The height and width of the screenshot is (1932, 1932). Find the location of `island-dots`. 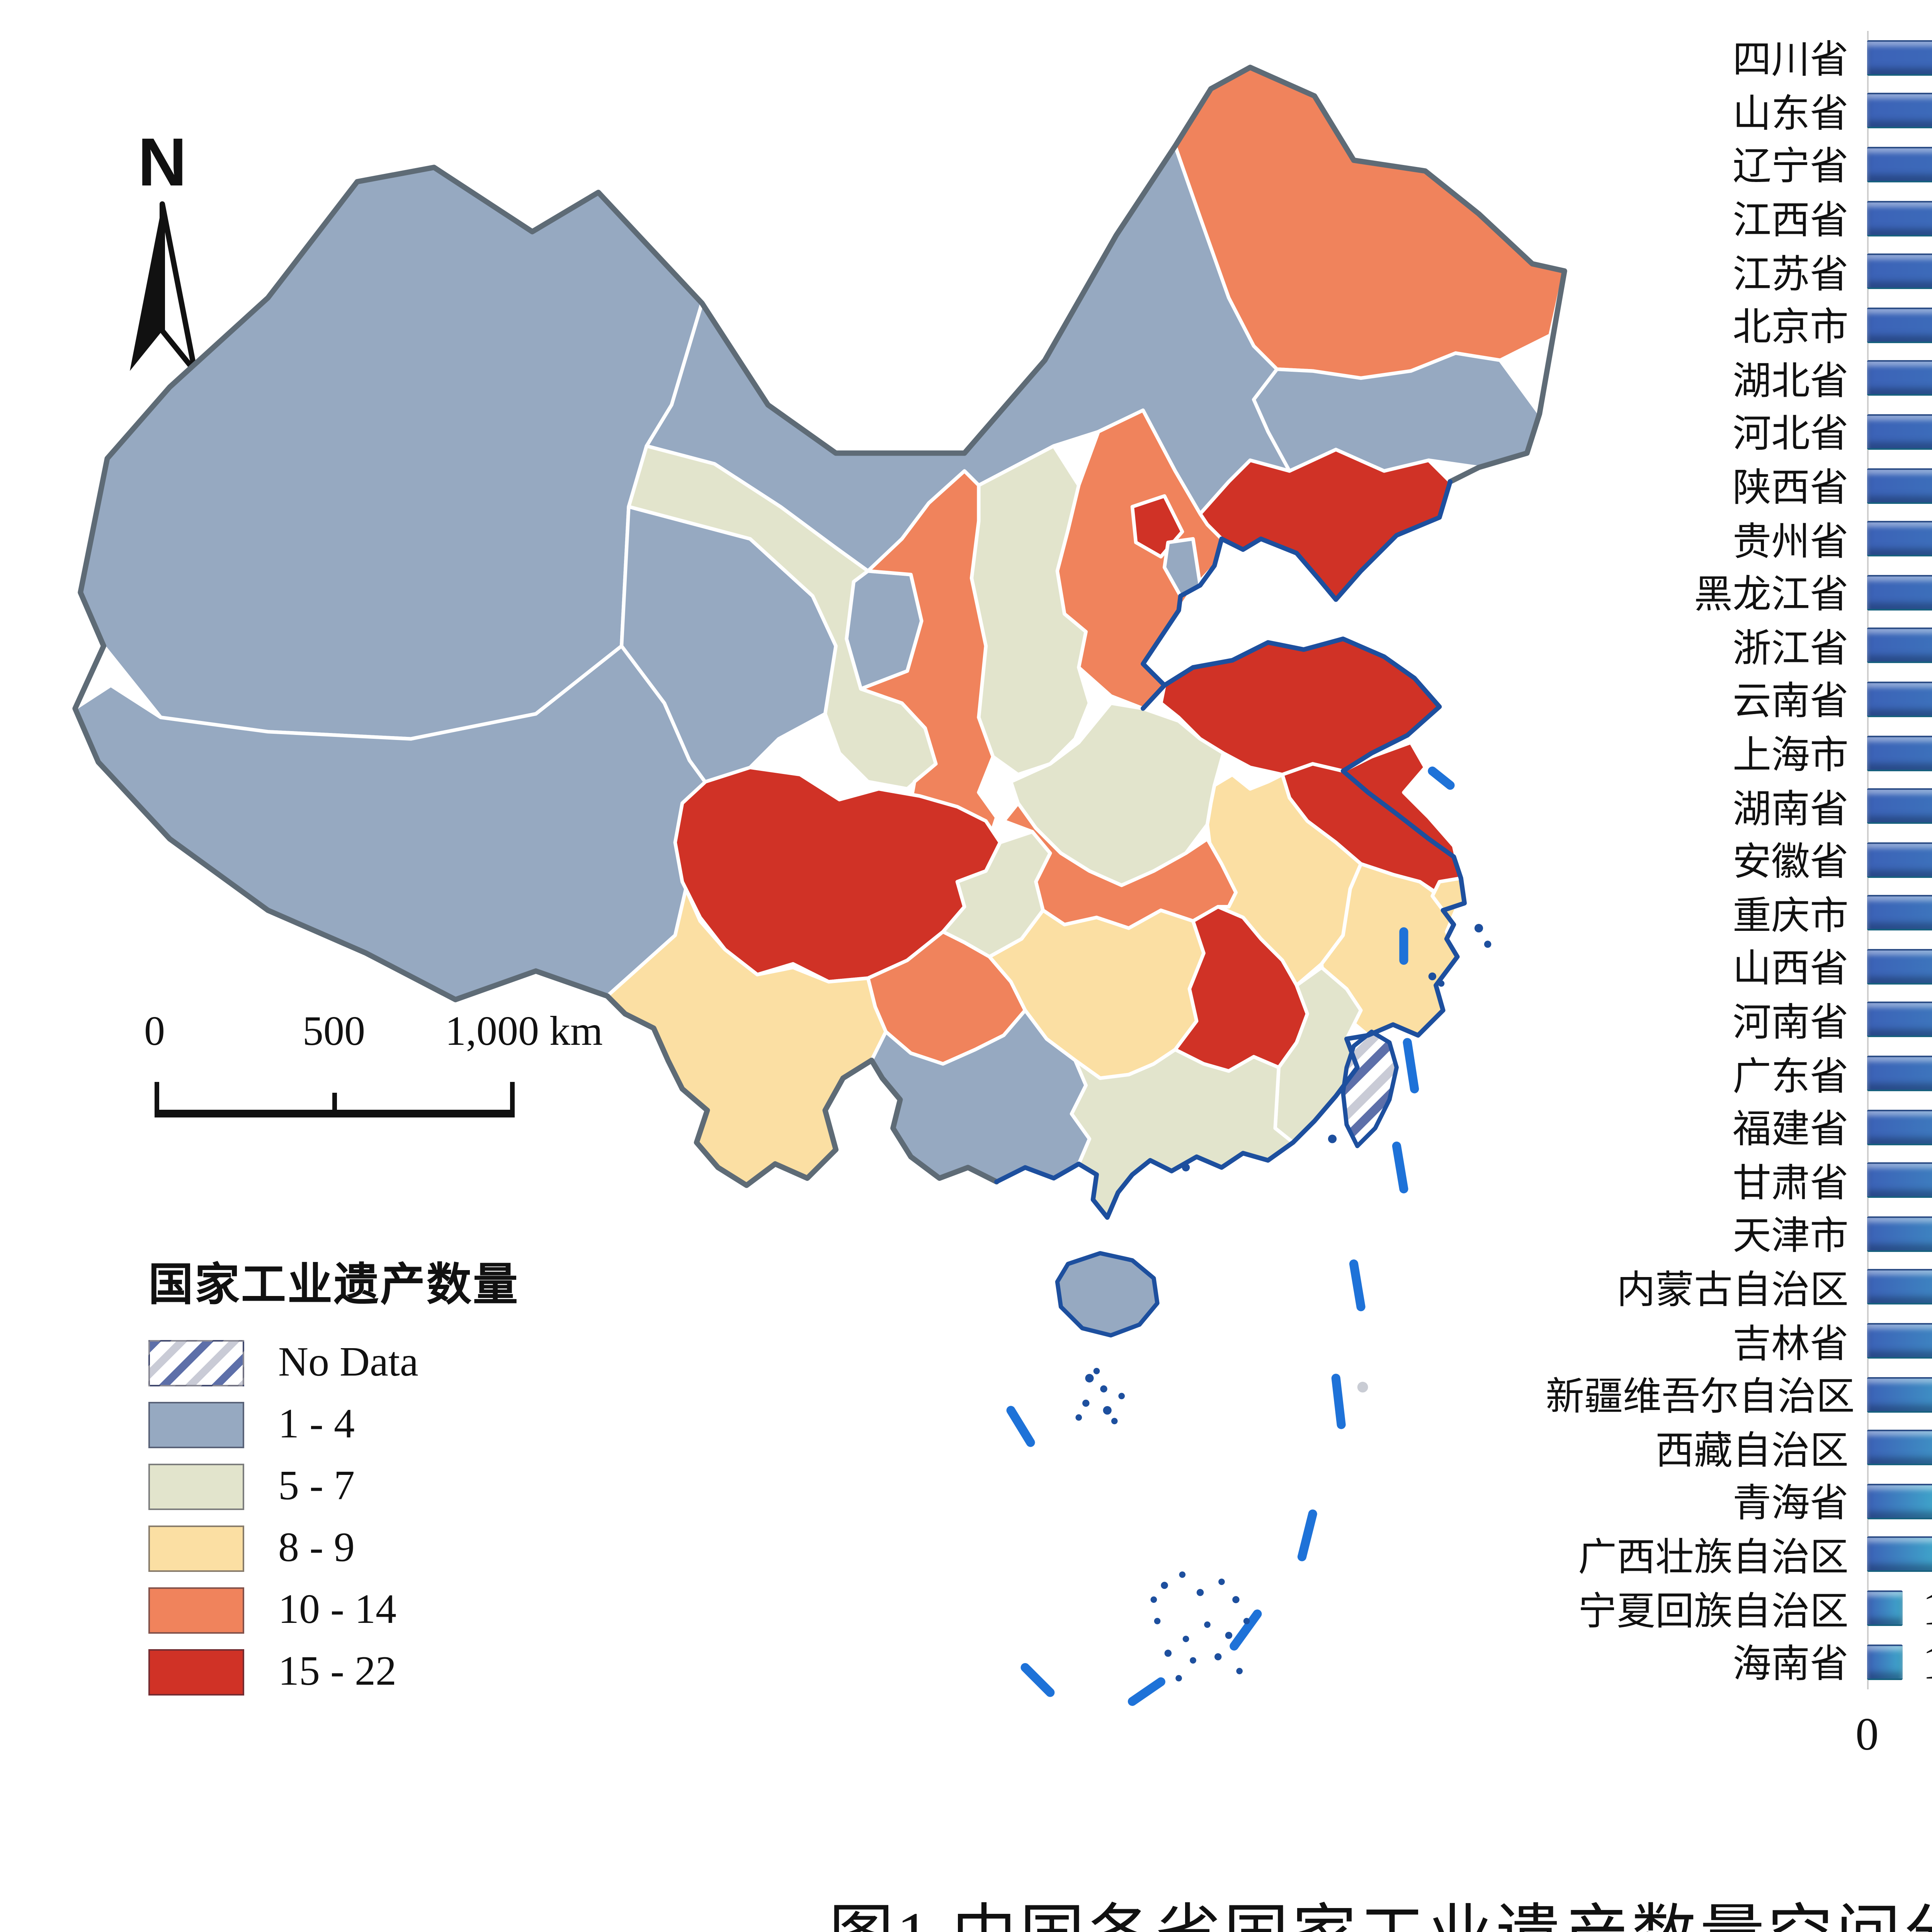

island-dots is located at coordinates (1284, 1303).